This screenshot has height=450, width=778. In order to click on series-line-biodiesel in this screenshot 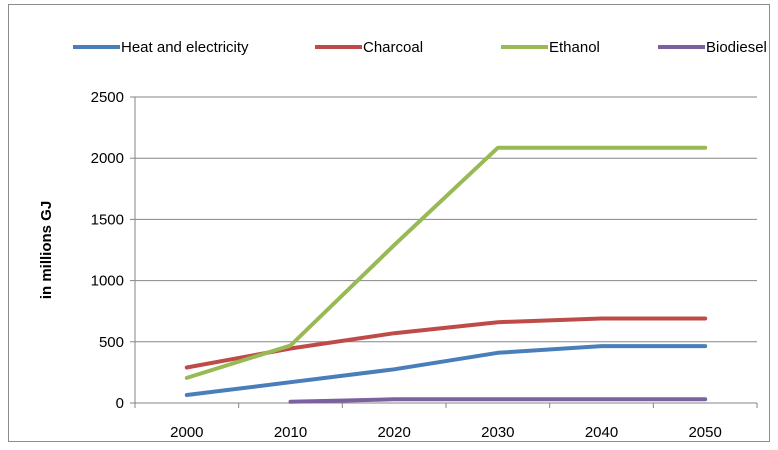, I will do `click(498, 400)`.